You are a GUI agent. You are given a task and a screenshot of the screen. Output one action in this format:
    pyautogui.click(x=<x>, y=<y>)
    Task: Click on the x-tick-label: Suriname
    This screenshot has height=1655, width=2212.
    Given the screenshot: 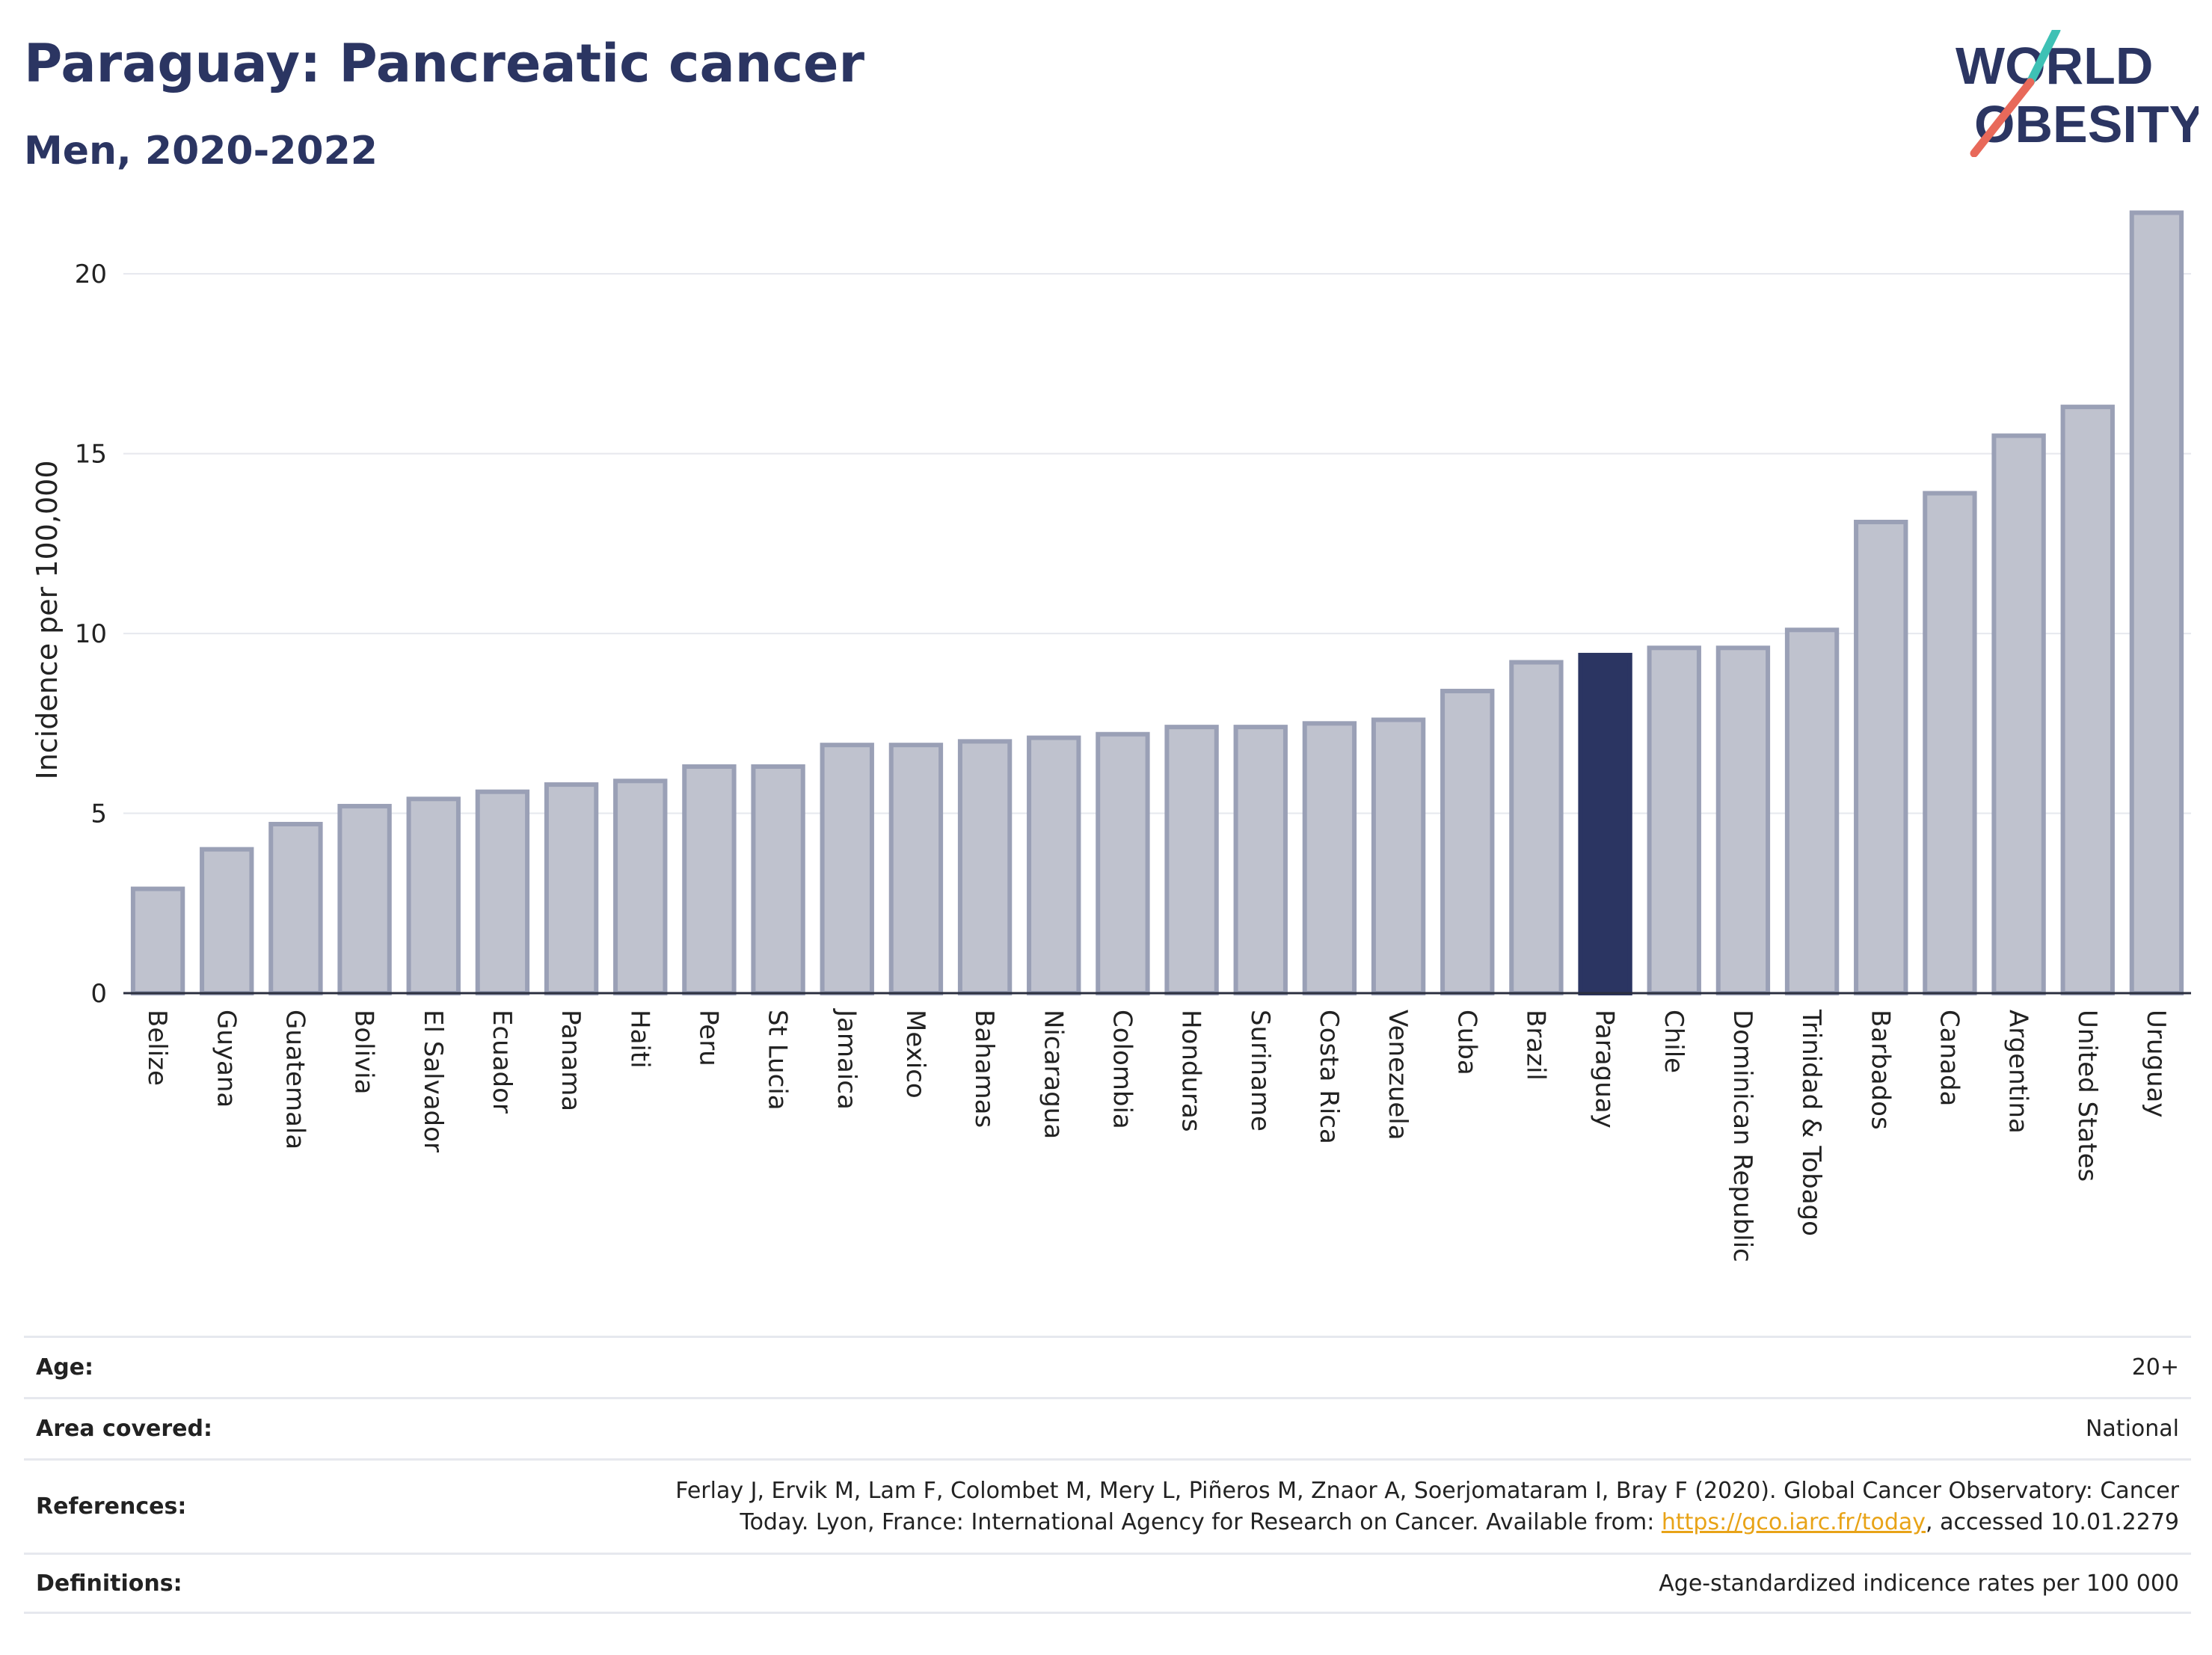 What is the action you would take?
    pyautogui.click(x=1260, y=1071)
    